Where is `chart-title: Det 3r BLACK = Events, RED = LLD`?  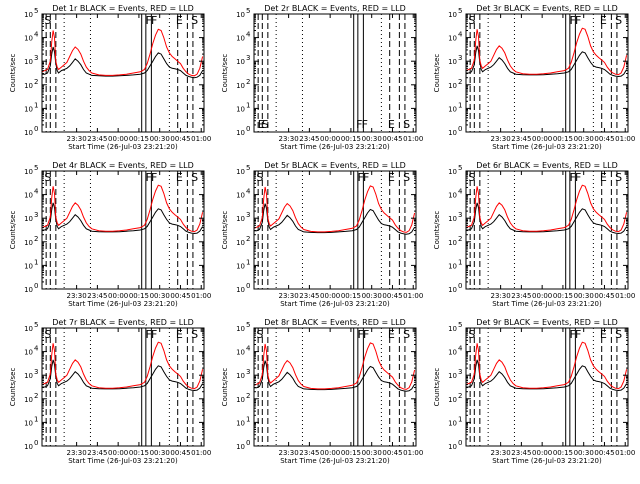
chart-title: Det 3r BLACK = Events, RED = LLD is located at coordinates (547, 8).